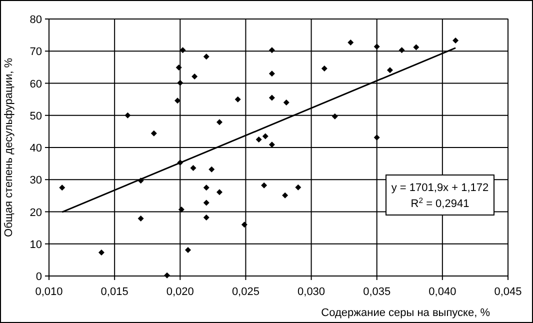 The height and width of the screenshot is (323, 533). I want to click on y-tick-label: 20, so click(36, 212).